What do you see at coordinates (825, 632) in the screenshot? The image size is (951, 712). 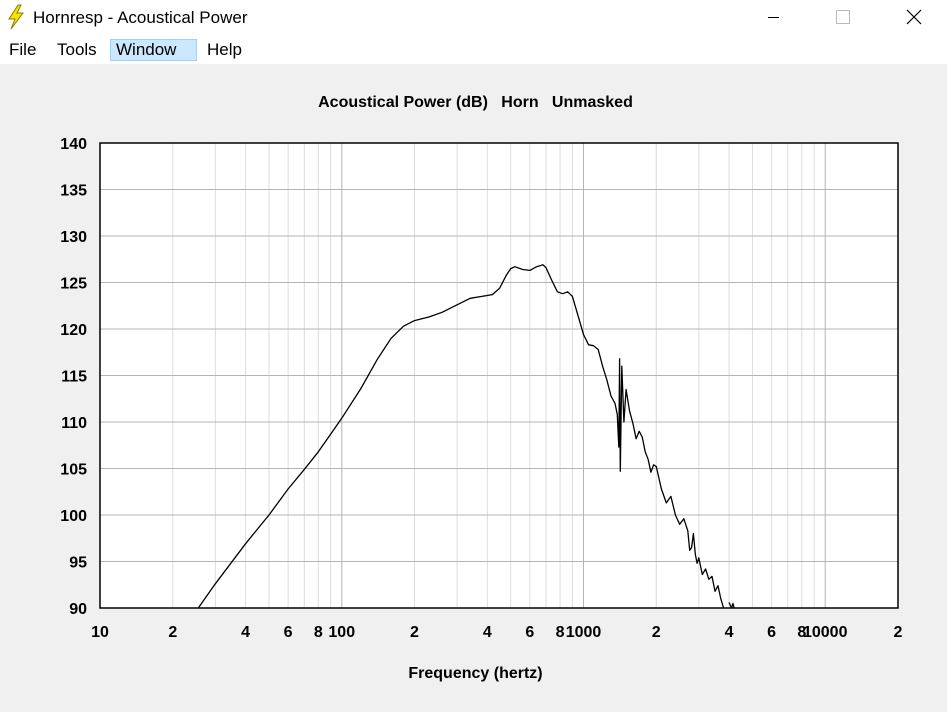 I see `x-tick-label: 10000` at bounding box center [825, 632].